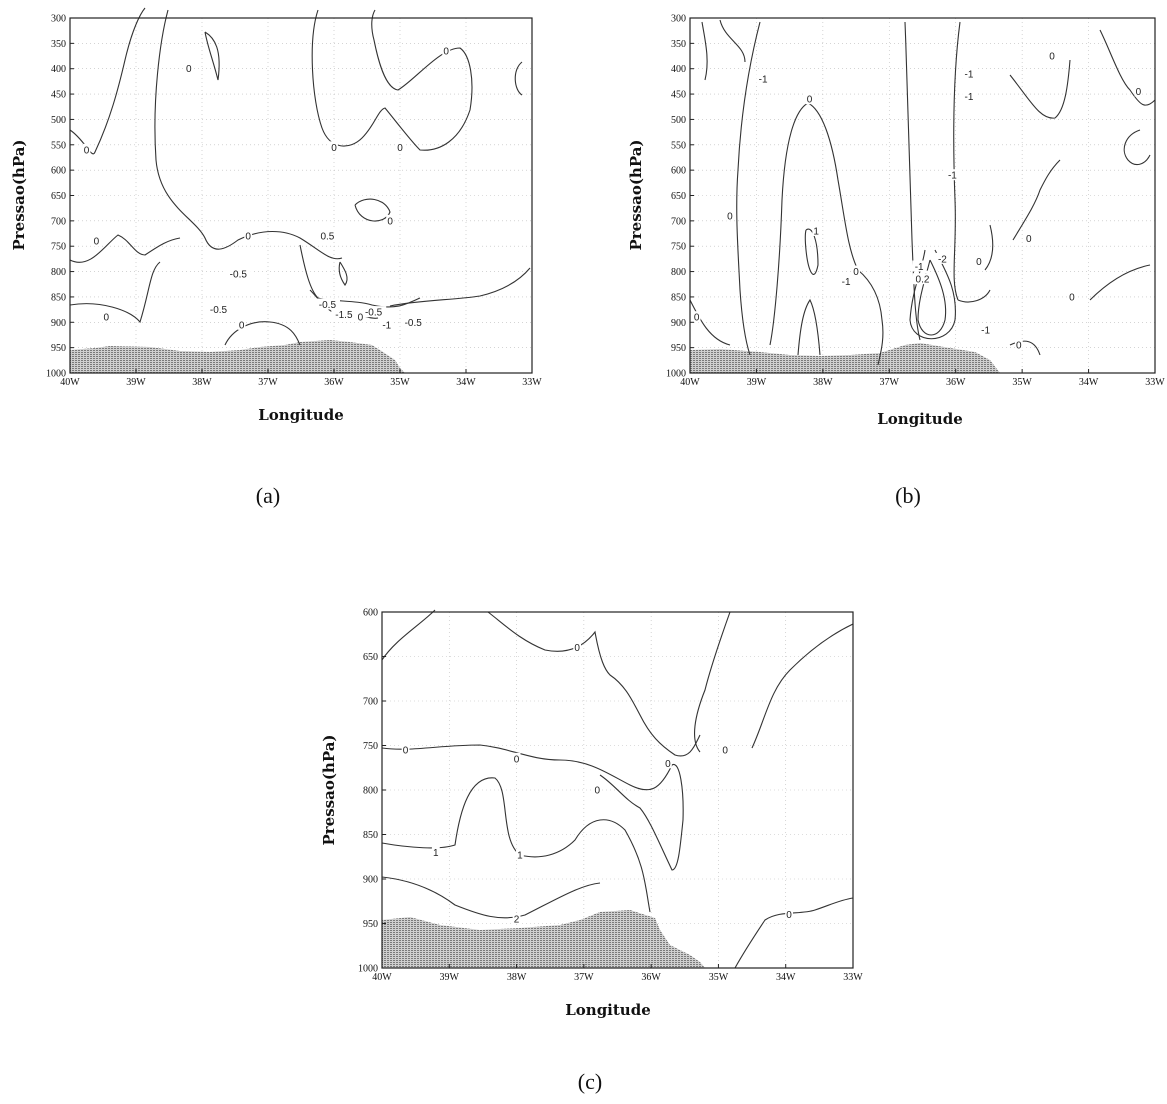  What do you see at coordinates (823, 382) in the screenshot?
I see `x-tick-label: 38W` at bounding box center [823, 382].